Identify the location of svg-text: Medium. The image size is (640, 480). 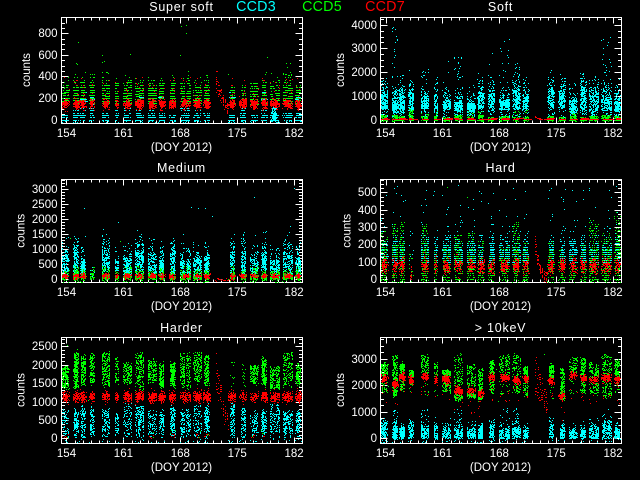
(181, 168).